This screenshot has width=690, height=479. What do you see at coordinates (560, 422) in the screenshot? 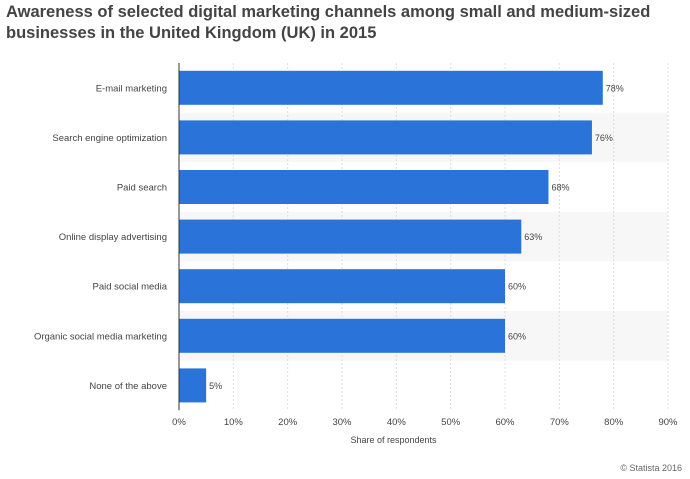
I see `x-tick-label: 70%` at bounding box center [560, 422].